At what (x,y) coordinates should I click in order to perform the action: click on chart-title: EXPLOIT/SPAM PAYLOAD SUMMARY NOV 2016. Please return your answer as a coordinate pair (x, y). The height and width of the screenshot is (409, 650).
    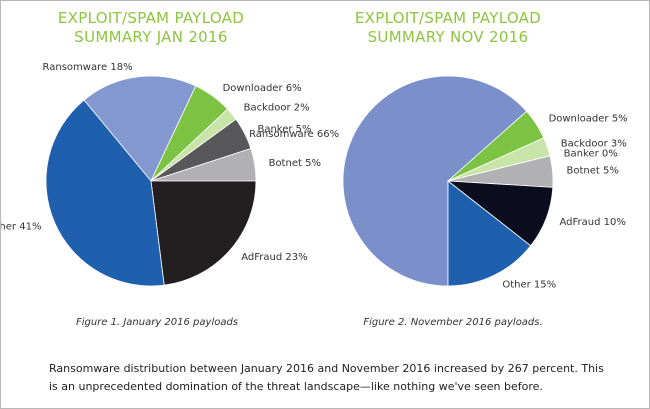
    Looking at the image, I should click on (448, 27).